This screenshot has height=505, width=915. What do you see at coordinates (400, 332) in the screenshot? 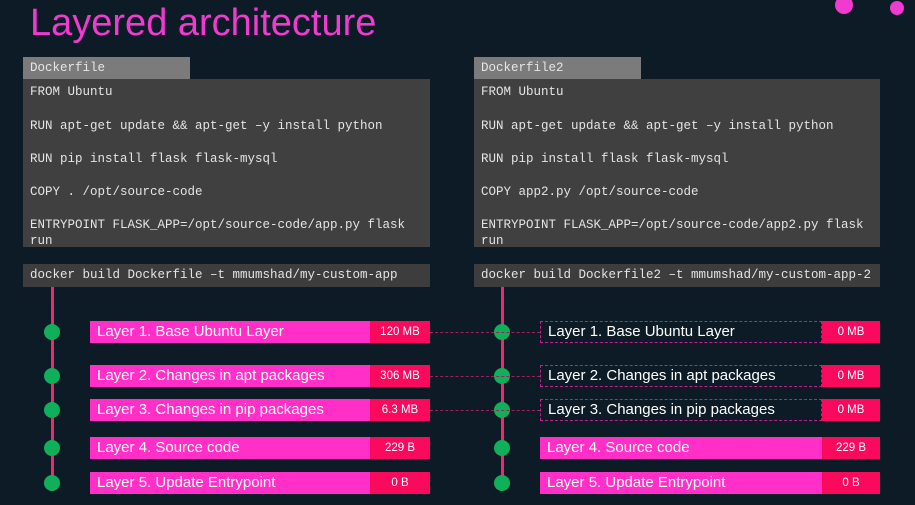
I see `layer-size: 120 MB` at bounding box center [400, 332].